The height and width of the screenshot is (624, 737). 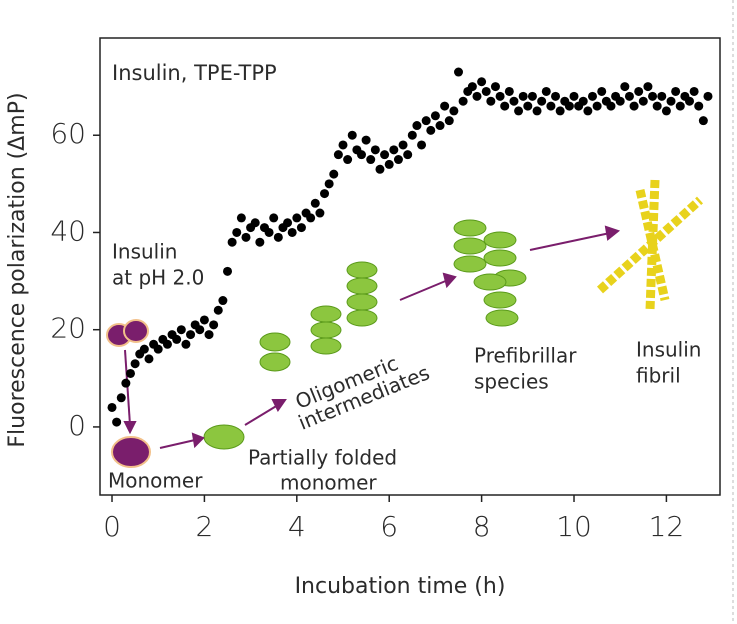 What do you see at coordinates (297, 526) in the screenshot?
I see `x-tick-label: 4` at bounding box center [297, 526].